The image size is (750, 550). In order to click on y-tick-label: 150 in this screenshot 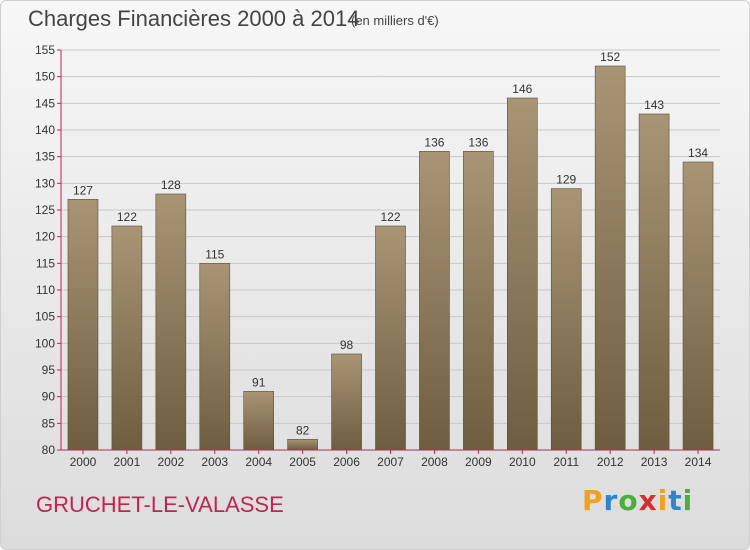, I will do `click(45, 77)`.